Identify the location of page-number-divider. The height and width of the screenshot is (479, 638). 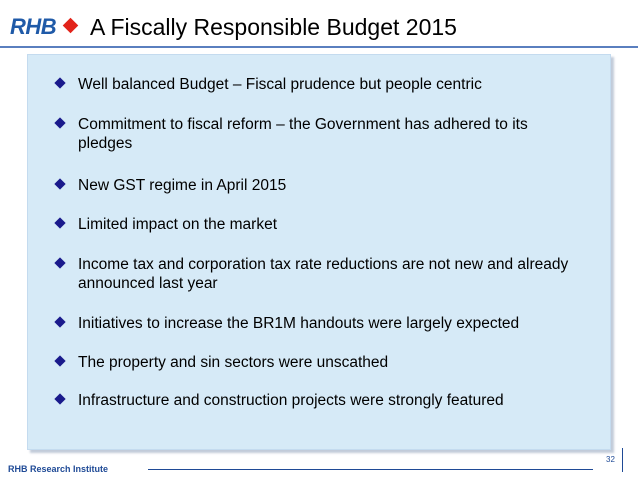
(622, 460).